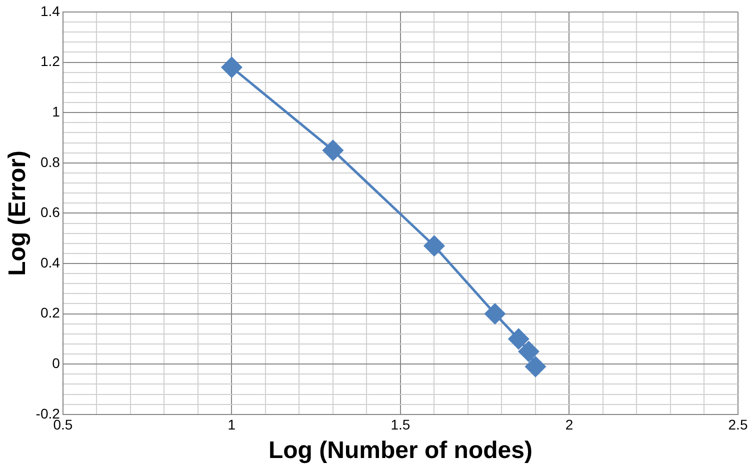 The height and width of the screenshot is (466, 752). I want to click on y-axis-title: Log (Error), so click(18, 213).